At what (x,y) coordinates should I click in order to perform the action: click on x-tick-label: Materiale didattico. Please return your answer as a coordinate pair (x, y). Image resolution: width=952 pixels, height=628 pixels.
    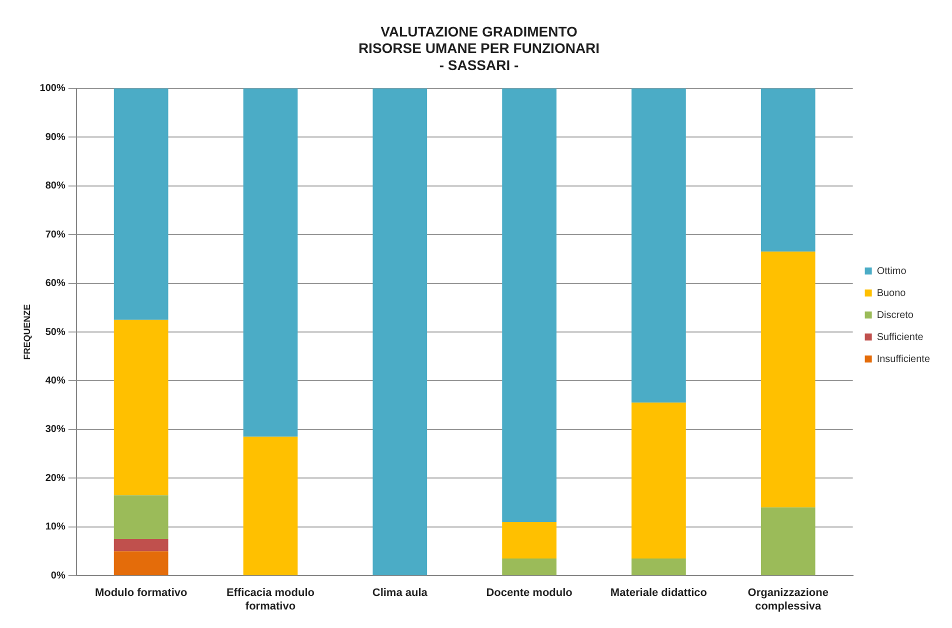
    Looking at the image, I should click on (659, 593).